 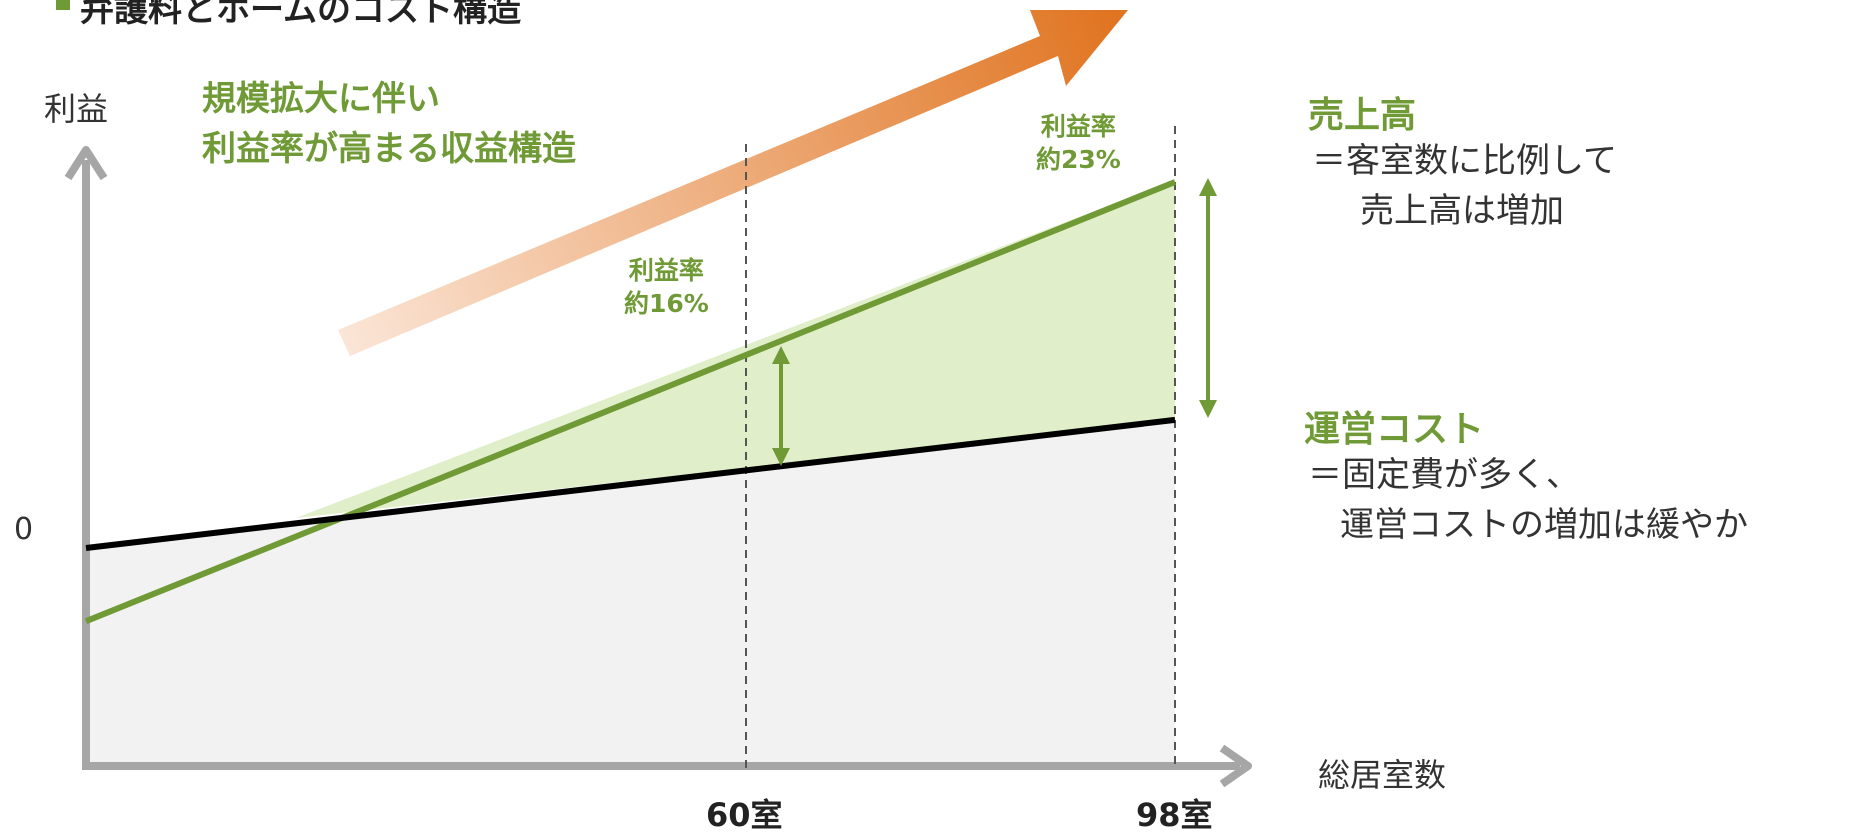 What do you see at coordinates (667, 766) in the screenshot?
I see `x-axis` at bounding box center [667, 766].